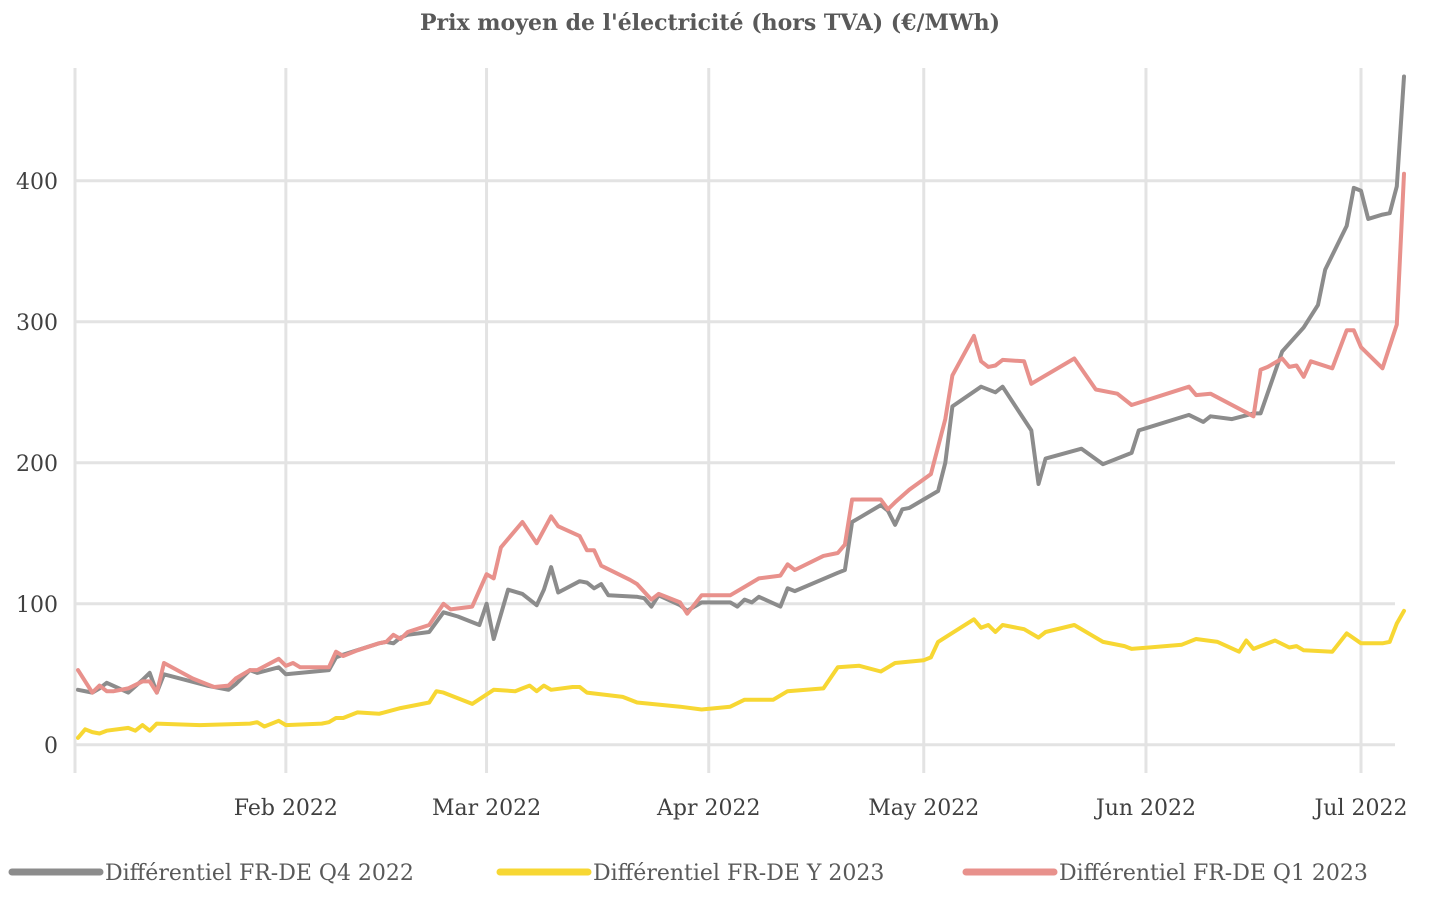 This screenshot has height=898, width=1429. What do you see at coordinates (259, 873) in the screenshot?
I see `legend-label: Différentiel FR-DE Q4 2022` at bounding box center [259, 873].